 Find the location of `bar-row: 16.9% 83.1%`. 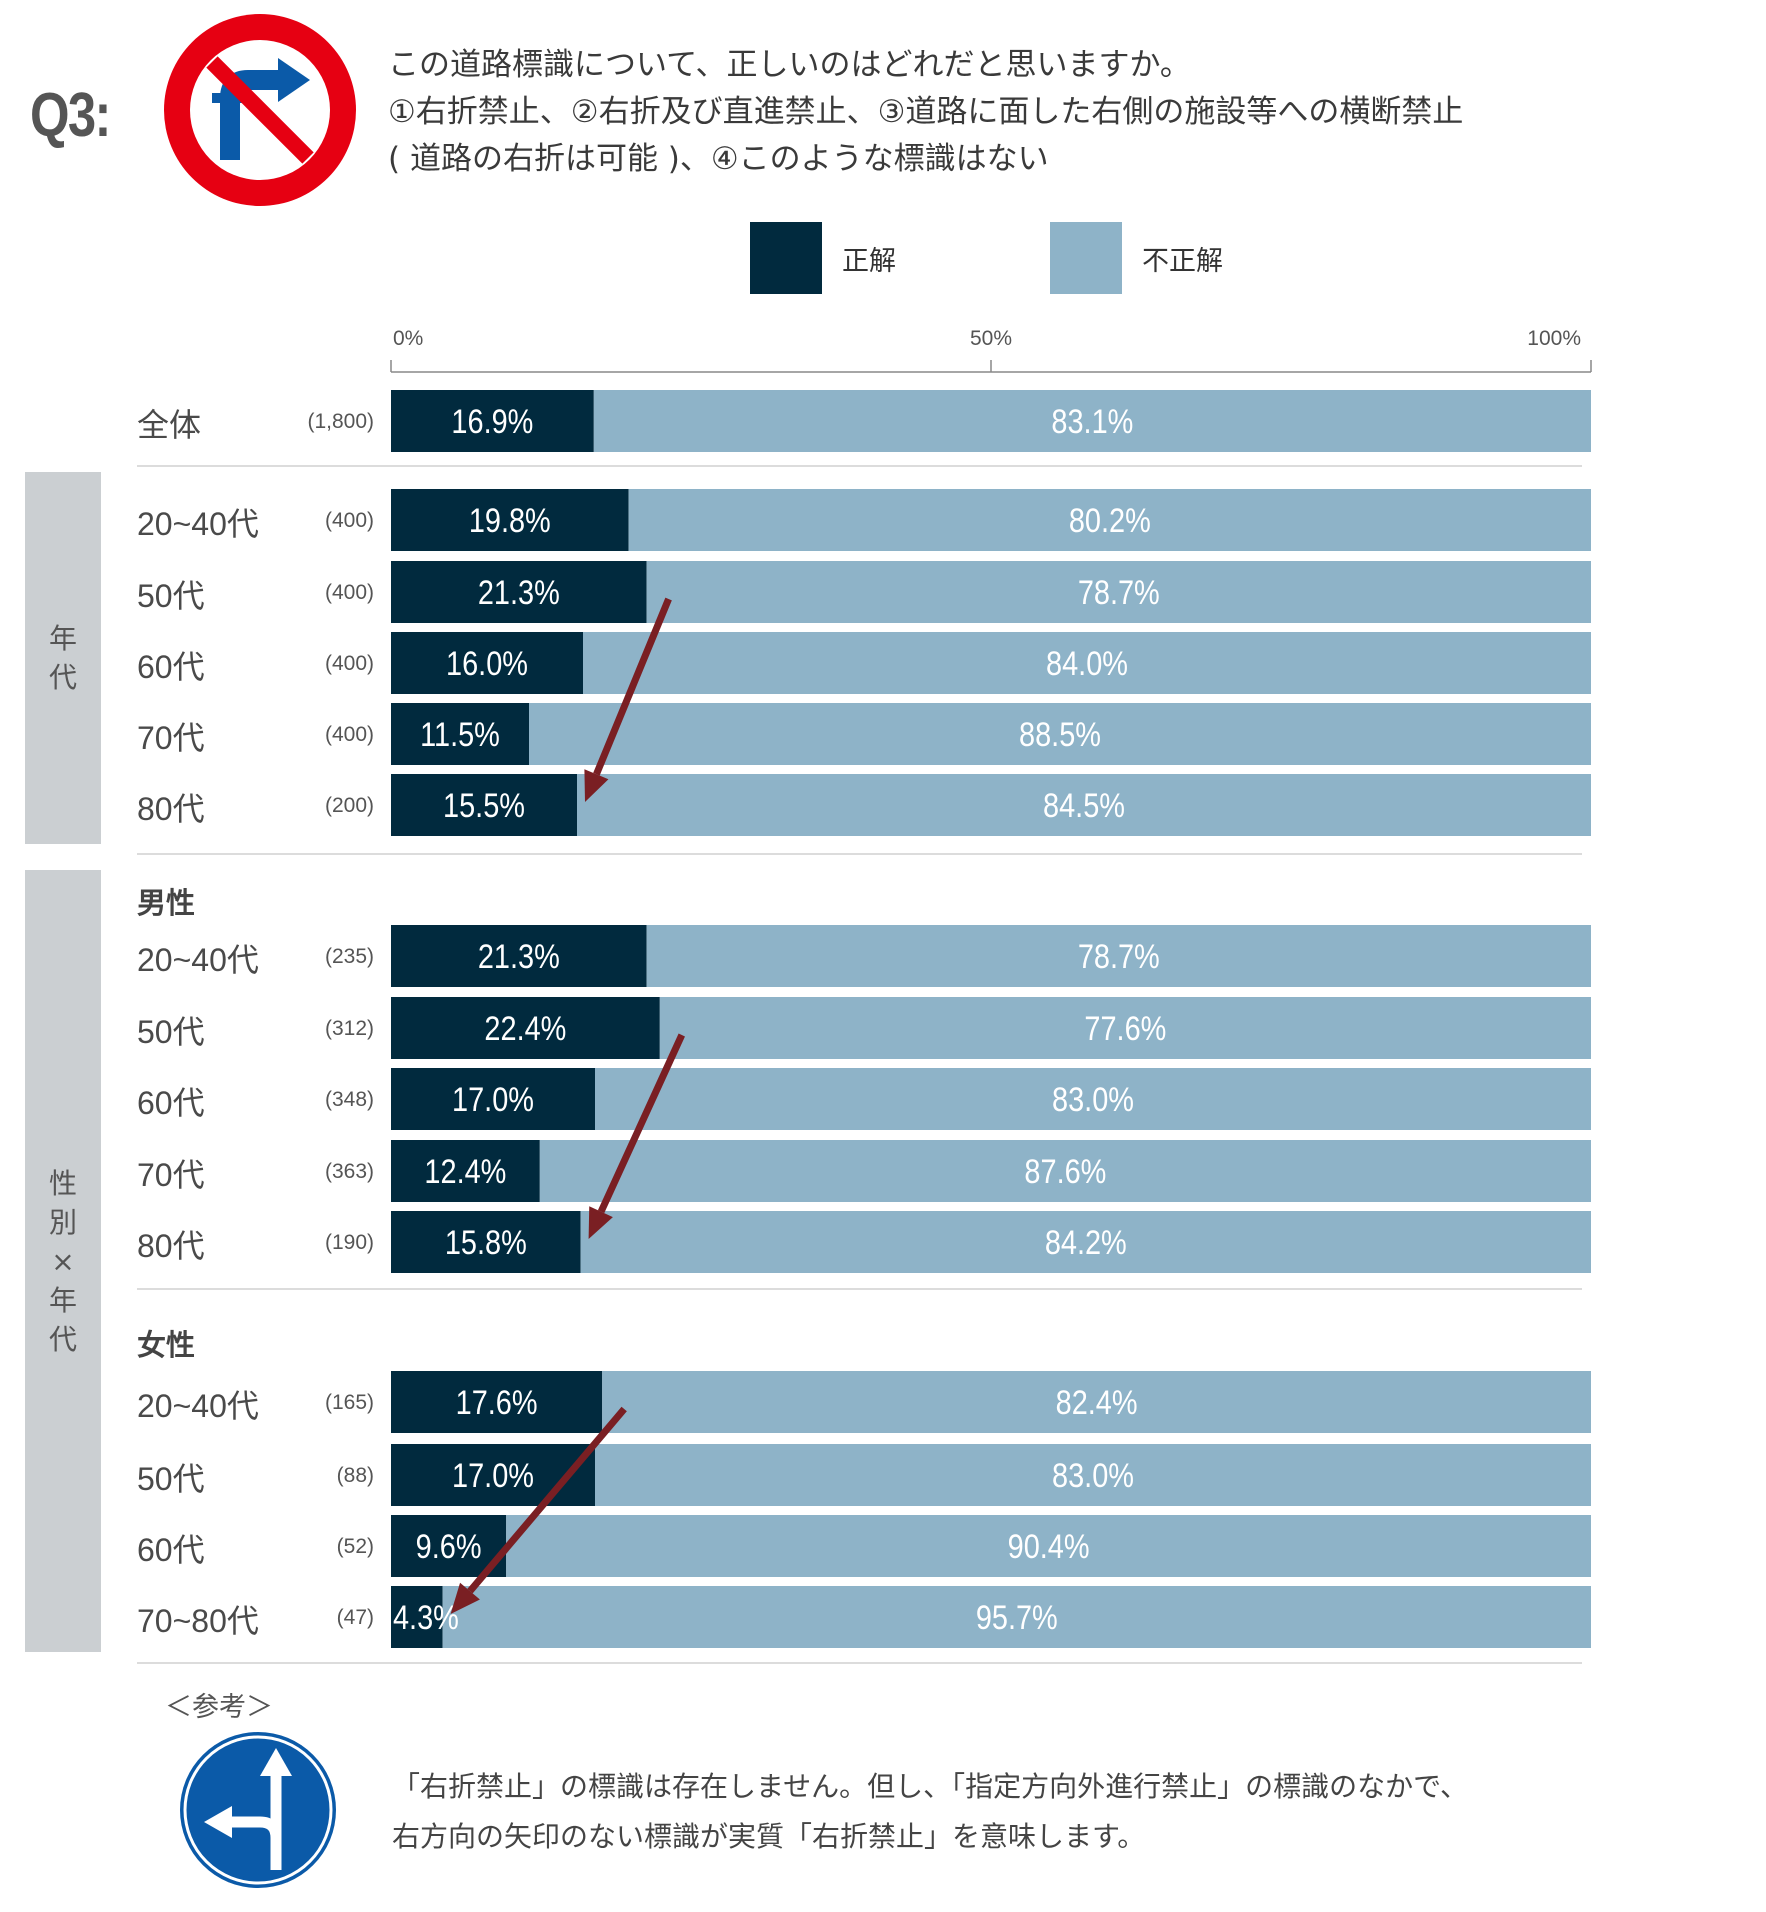

bar-row: 16.9% 83.1% is located at coordinates (991, 421).